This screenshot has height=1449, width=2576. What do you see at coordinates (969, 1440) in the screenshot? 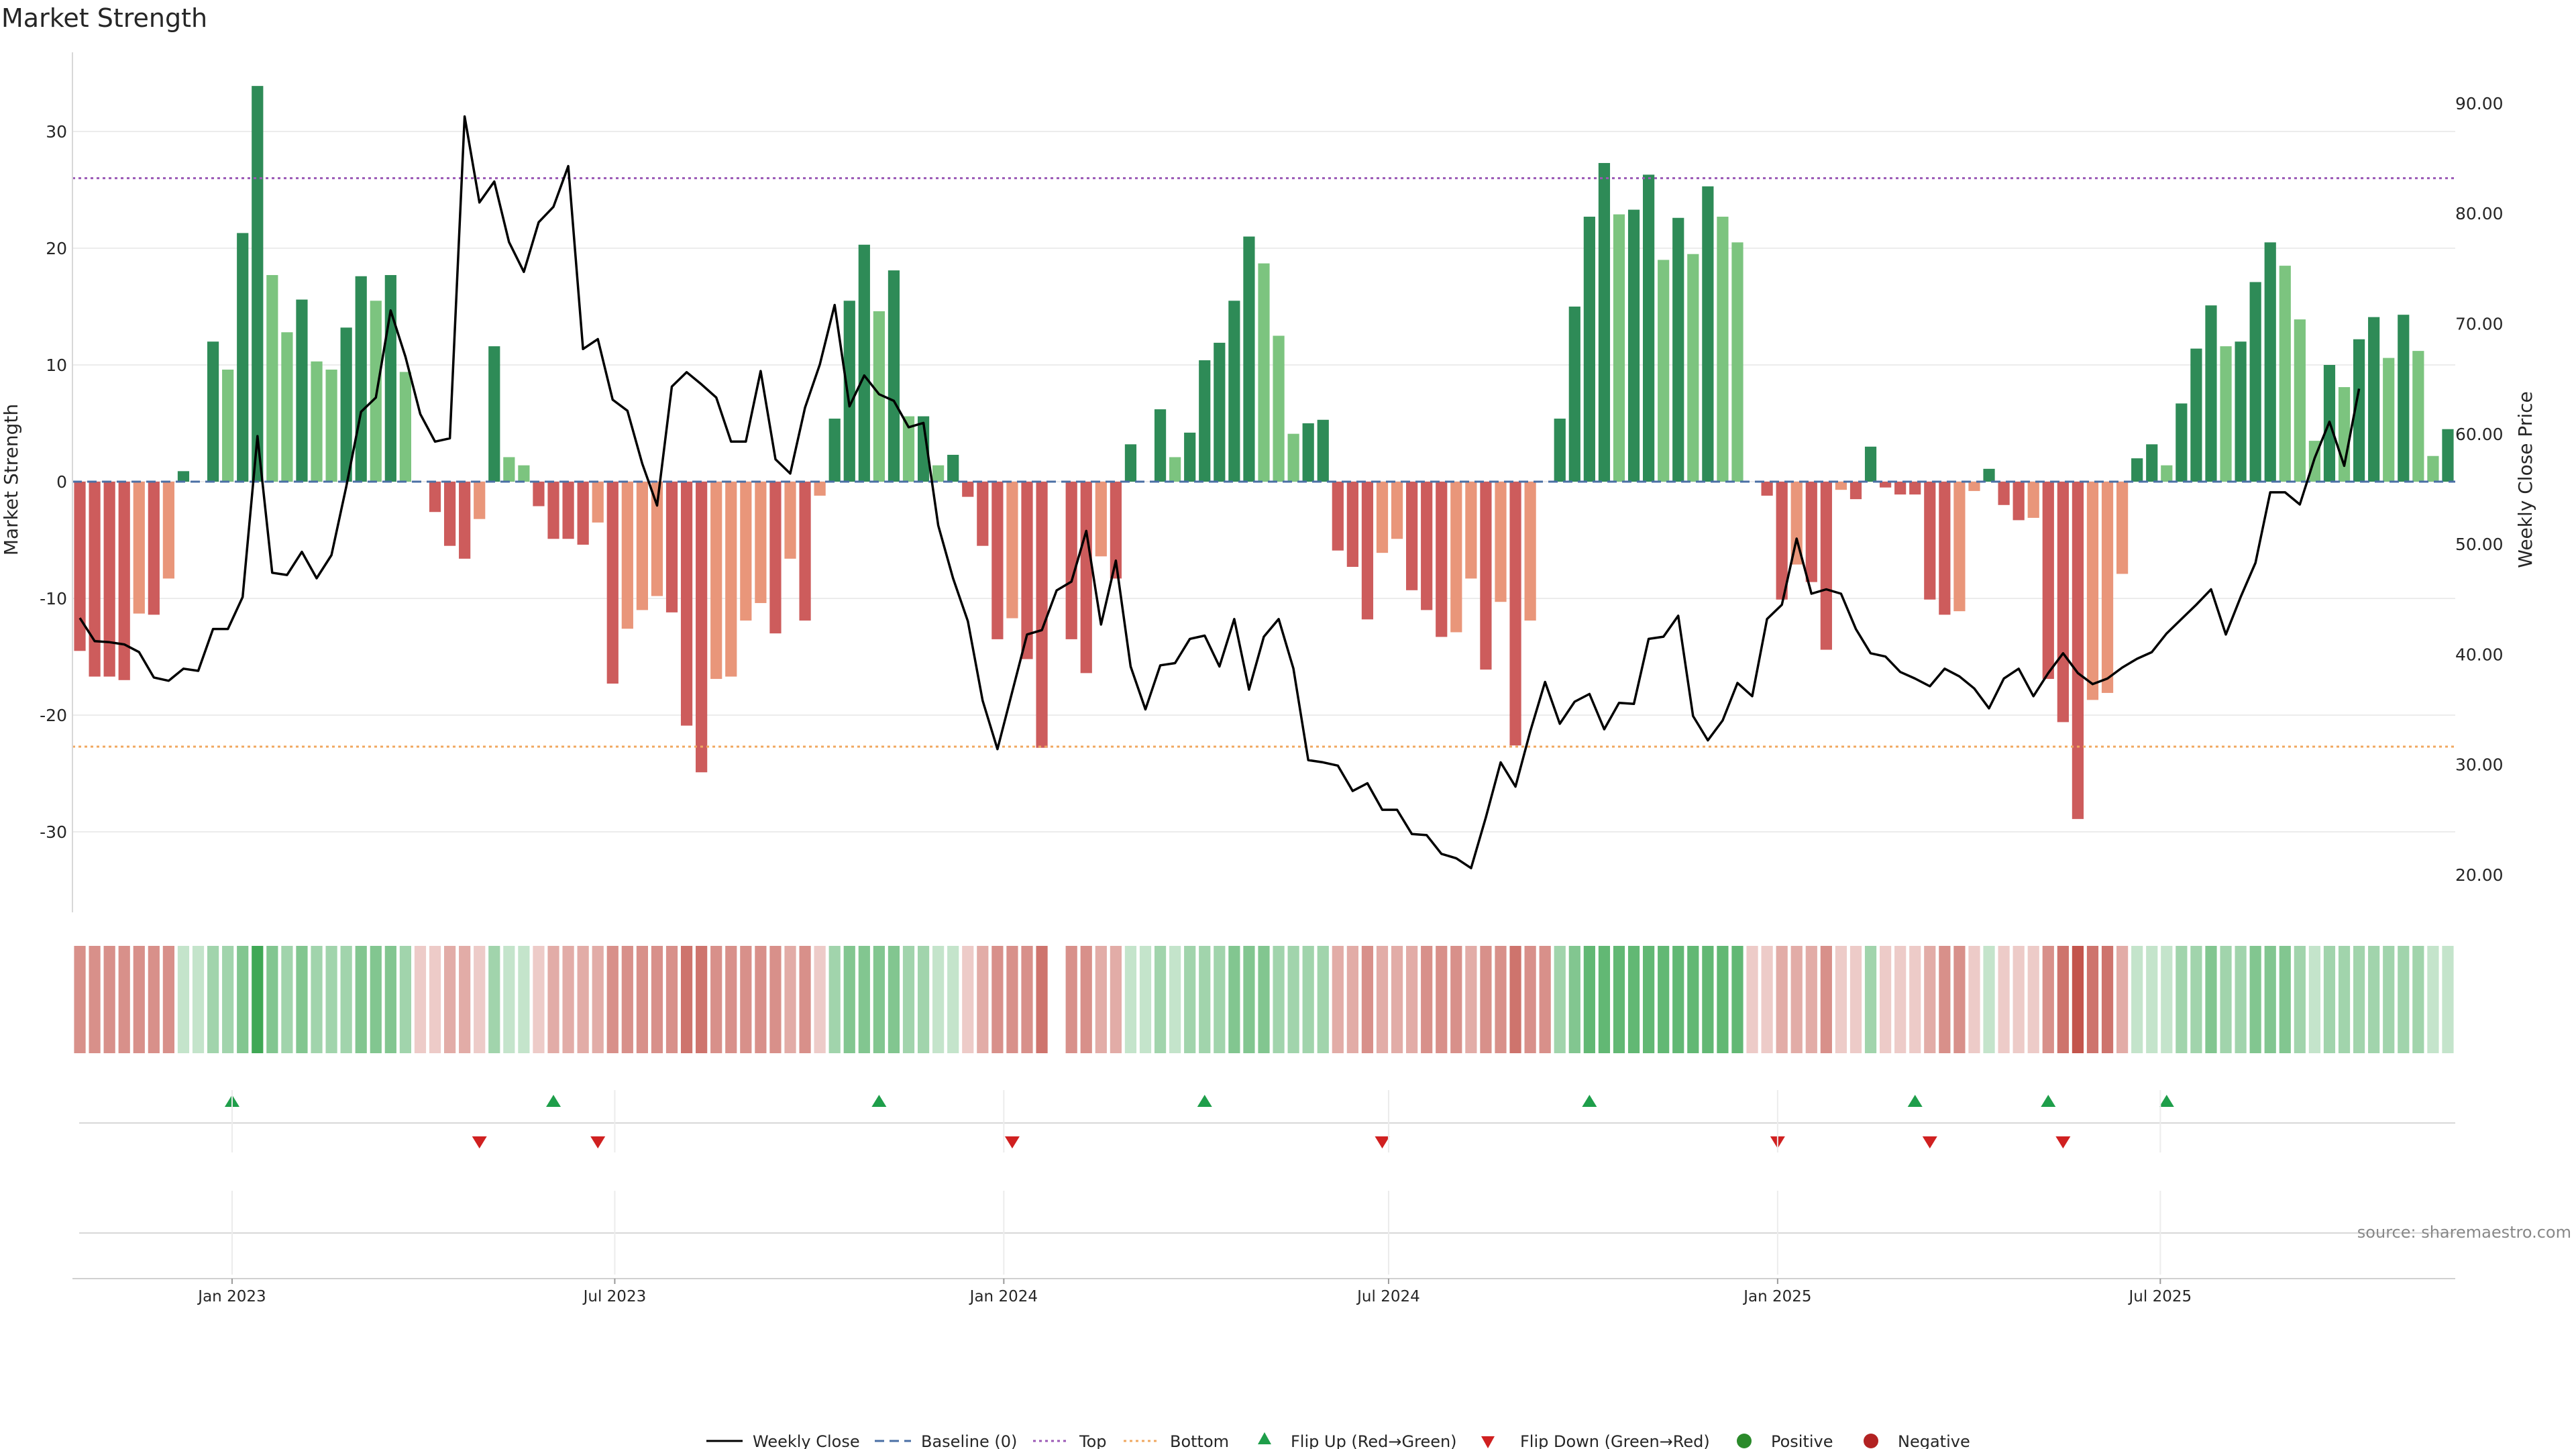
I see `legend-baseline-label: Baseline (0)` at bounding box center [969, 1440].